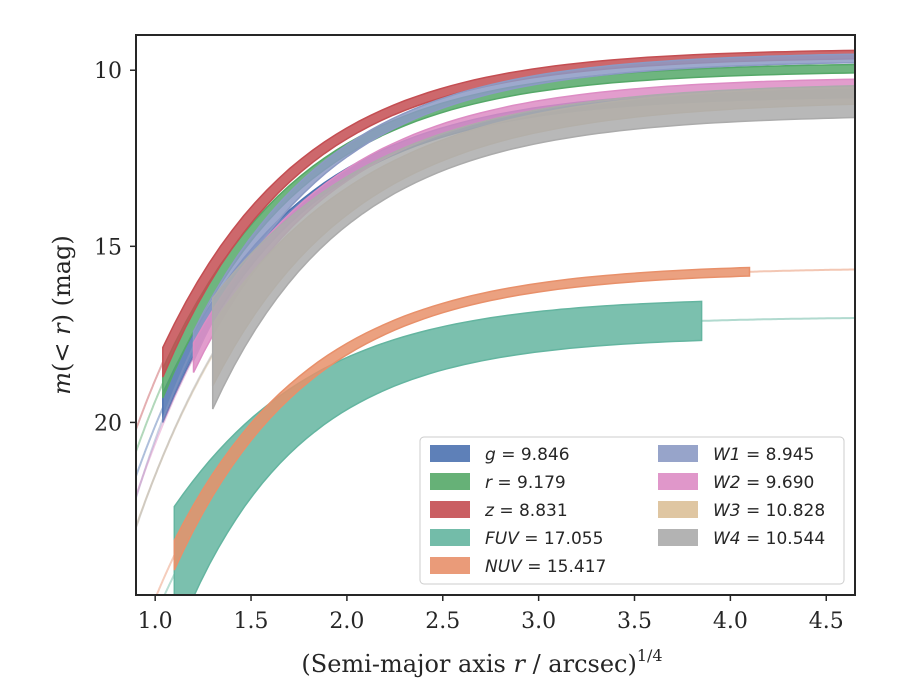  Describe the element at coordinates (769, 511) in the screenshot. I see `legend-label: W3 = 10.828` at that location.